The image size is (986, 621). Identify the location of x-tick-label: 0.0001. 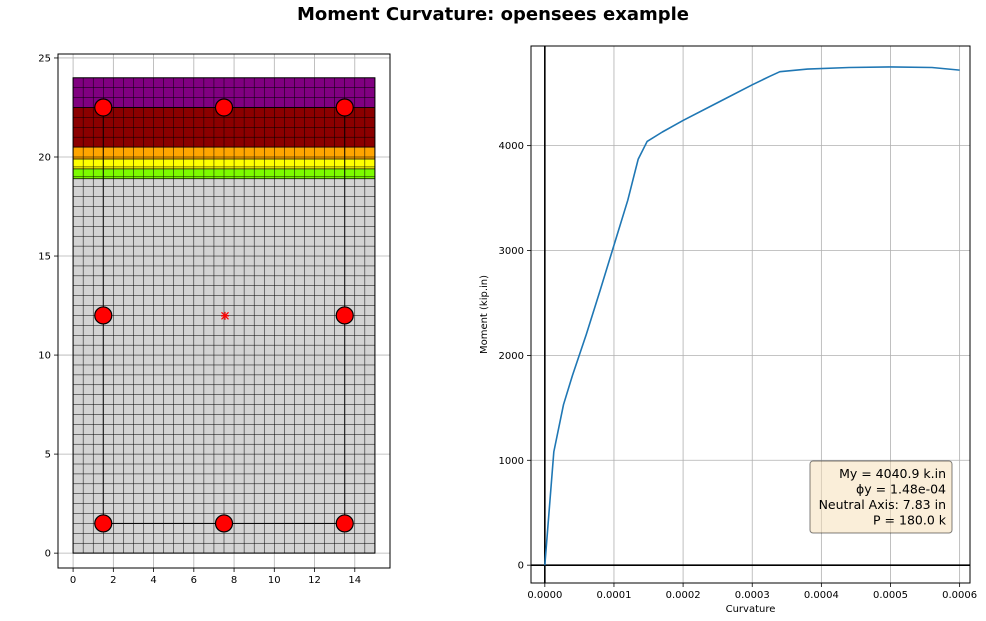
(613, 595).